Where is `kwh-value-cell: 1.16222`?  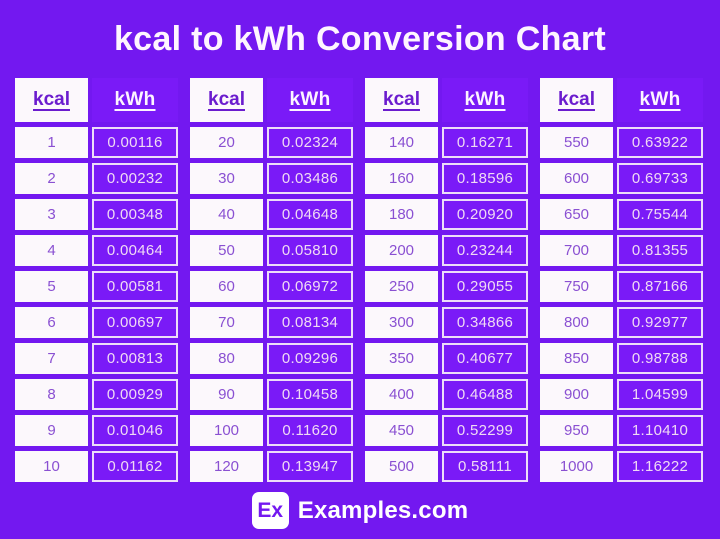 kwh-value-cell: 1.16222 is located at coordinates (660, 466).